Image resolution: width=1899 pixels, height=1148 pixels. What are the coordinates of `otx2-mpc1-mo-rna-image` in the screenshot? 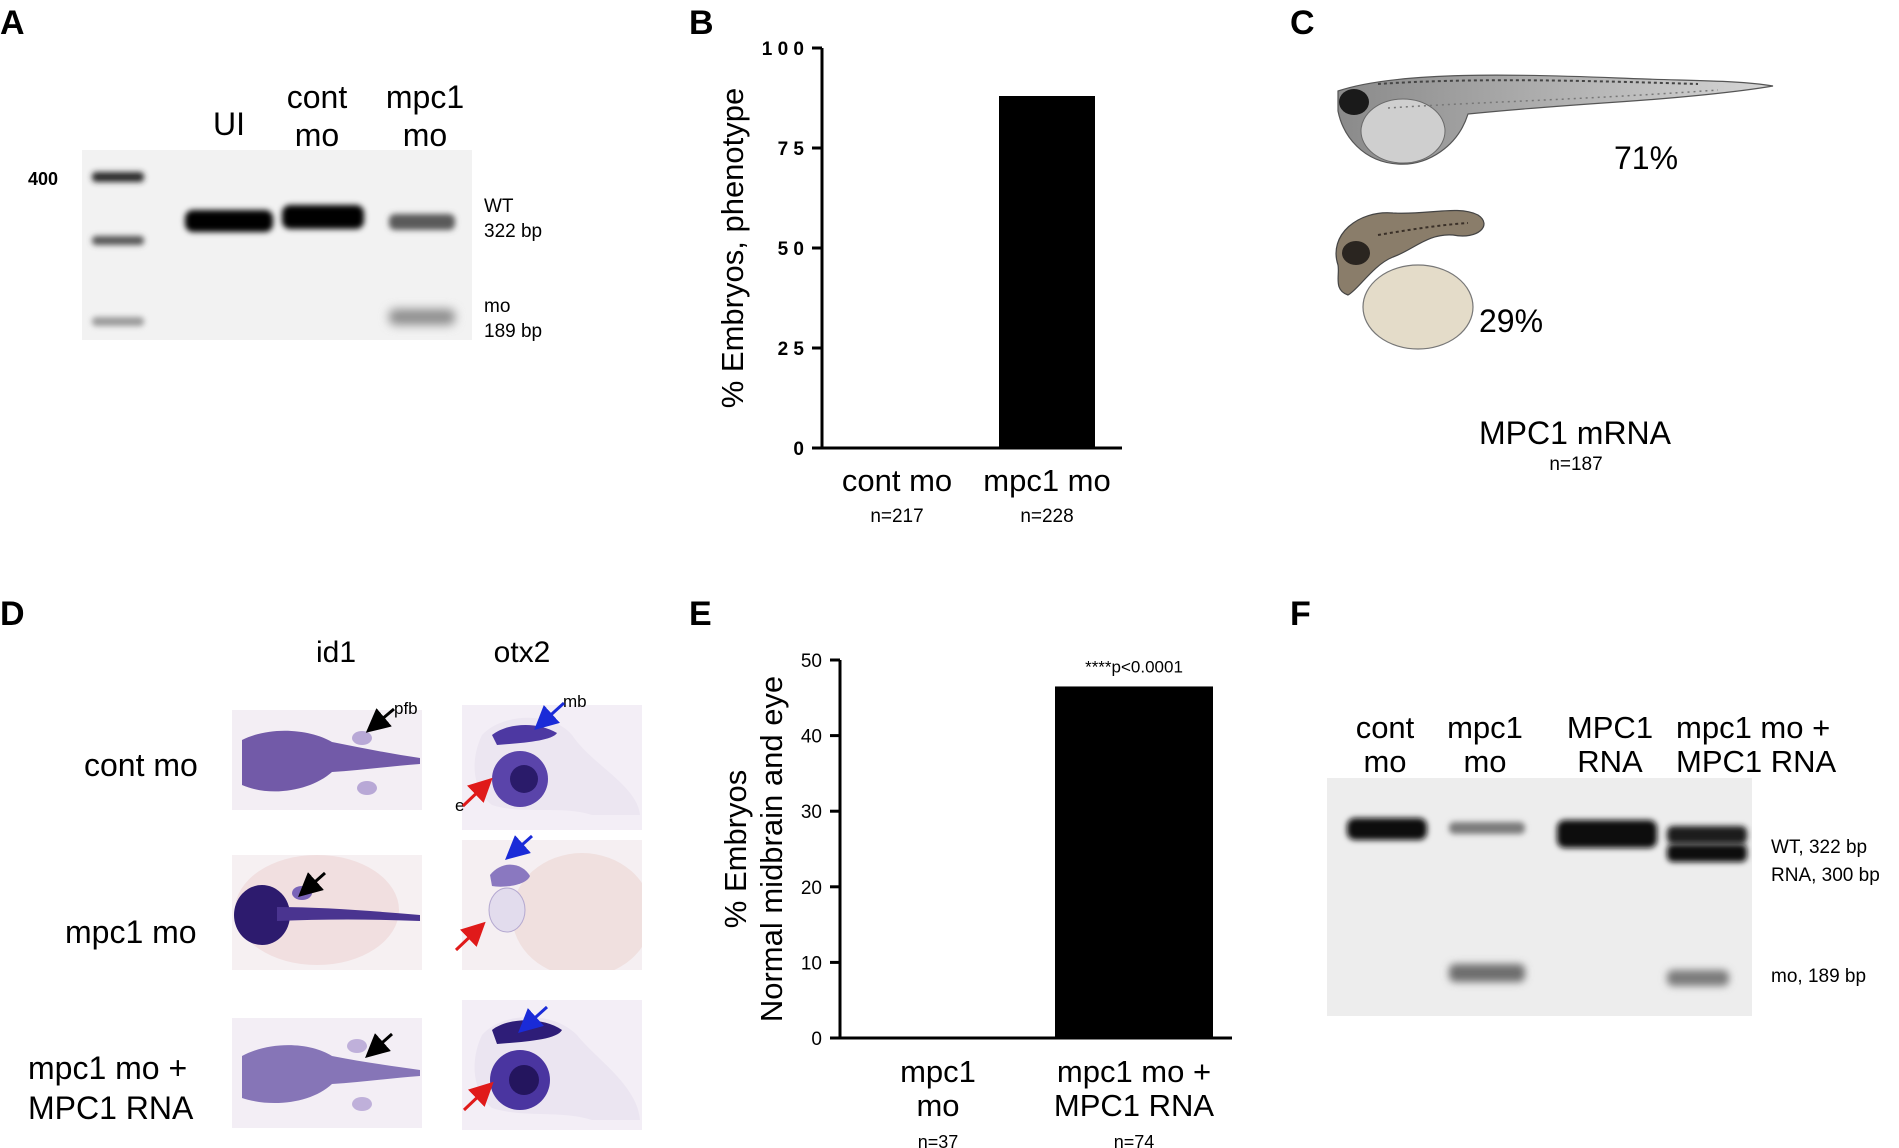 It's located at (552, 1065).